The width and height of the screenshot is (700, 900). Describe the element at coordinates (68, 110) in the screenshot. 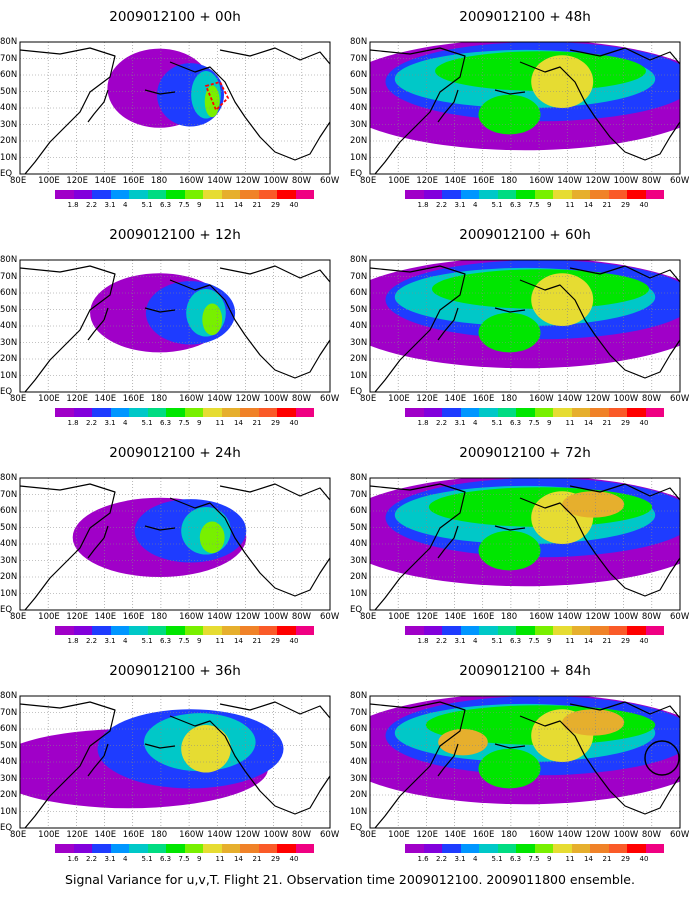

I see `coastline-asia` at that location.